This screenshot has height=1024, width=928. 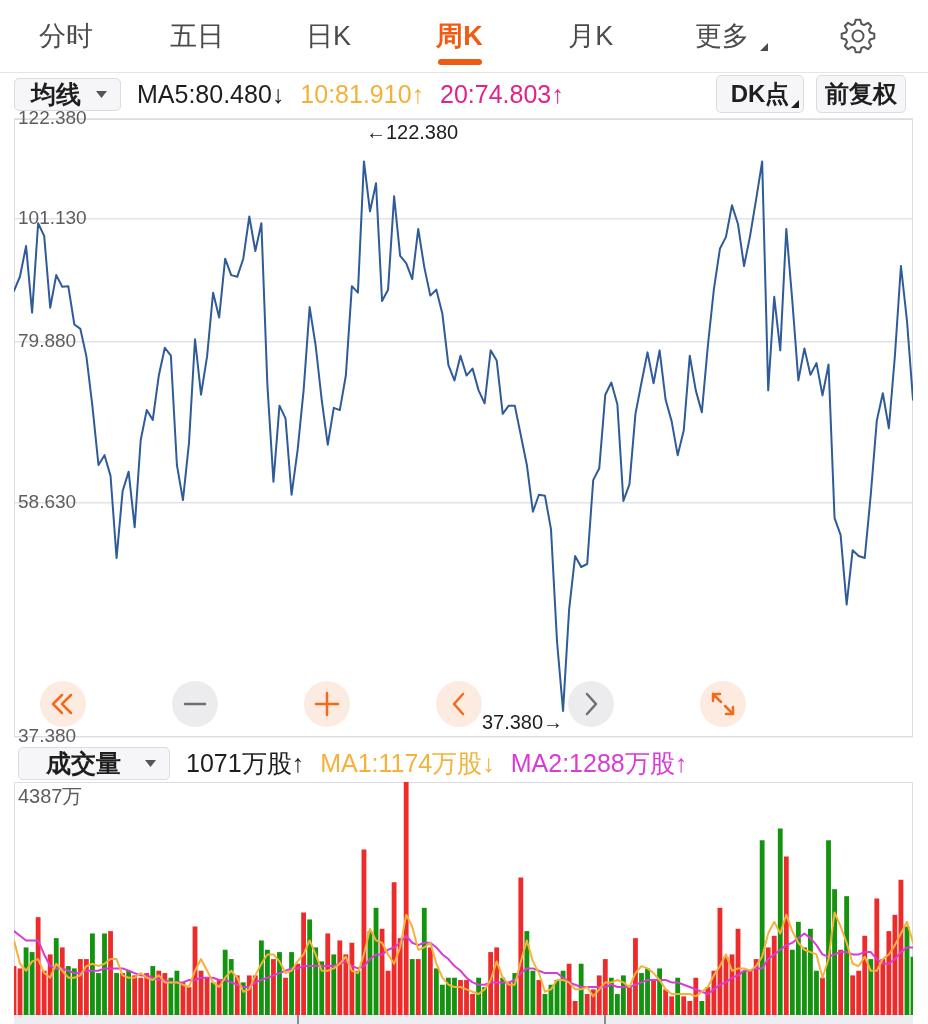 What do you see at coordinates (362, 94) in the screenshot?
I see `text: 10:81.910↑` at bounding box center [362, 94].